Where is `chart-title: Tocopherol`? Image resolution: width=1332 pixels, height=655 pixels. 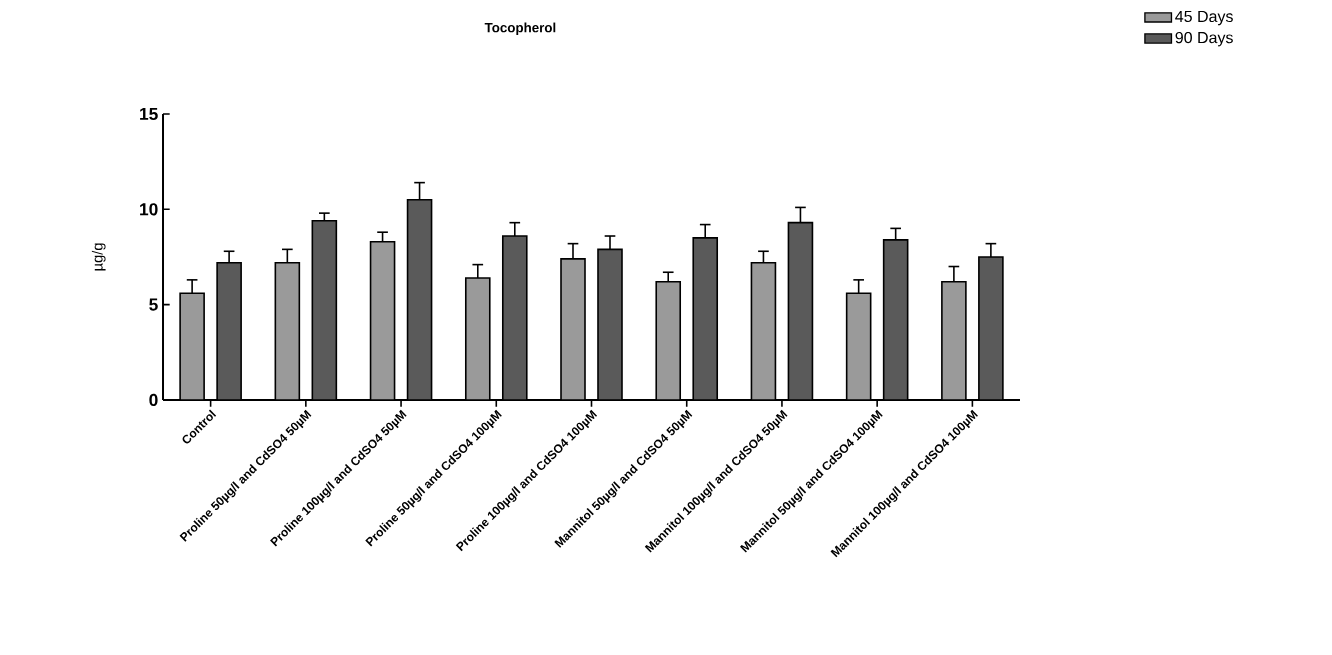
chart-title: Tocopherol is located at coordinates (520, 28).